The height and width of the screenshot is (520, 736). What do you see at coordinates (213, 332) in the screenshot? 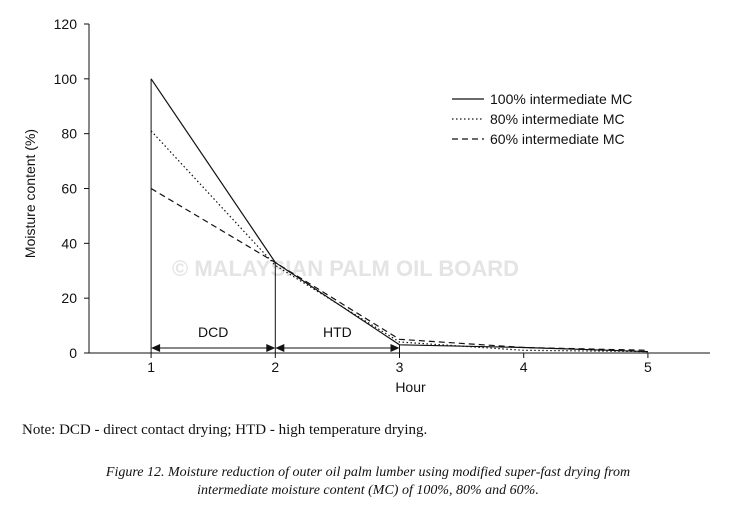
I see `phase-label: DCD` at bounding box center [213, 332].